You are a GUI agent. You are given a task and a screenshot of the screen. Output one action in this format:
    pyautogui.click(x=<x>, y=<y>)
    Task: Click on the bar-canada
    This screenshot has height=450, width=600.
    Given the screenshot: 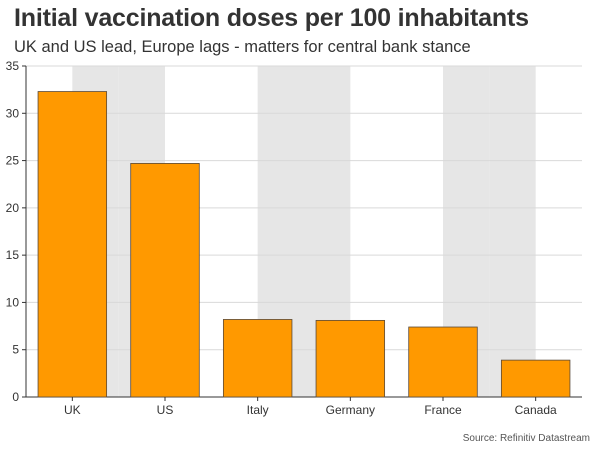 What is the action you would take?
    pyautogui.click(x=535, y=378)
    